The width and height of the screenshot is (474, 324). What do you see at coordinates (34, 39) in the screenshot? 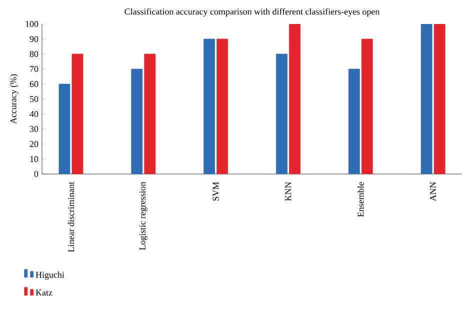
I see `y-tick-label: 90` at bounding box center [34, 39].